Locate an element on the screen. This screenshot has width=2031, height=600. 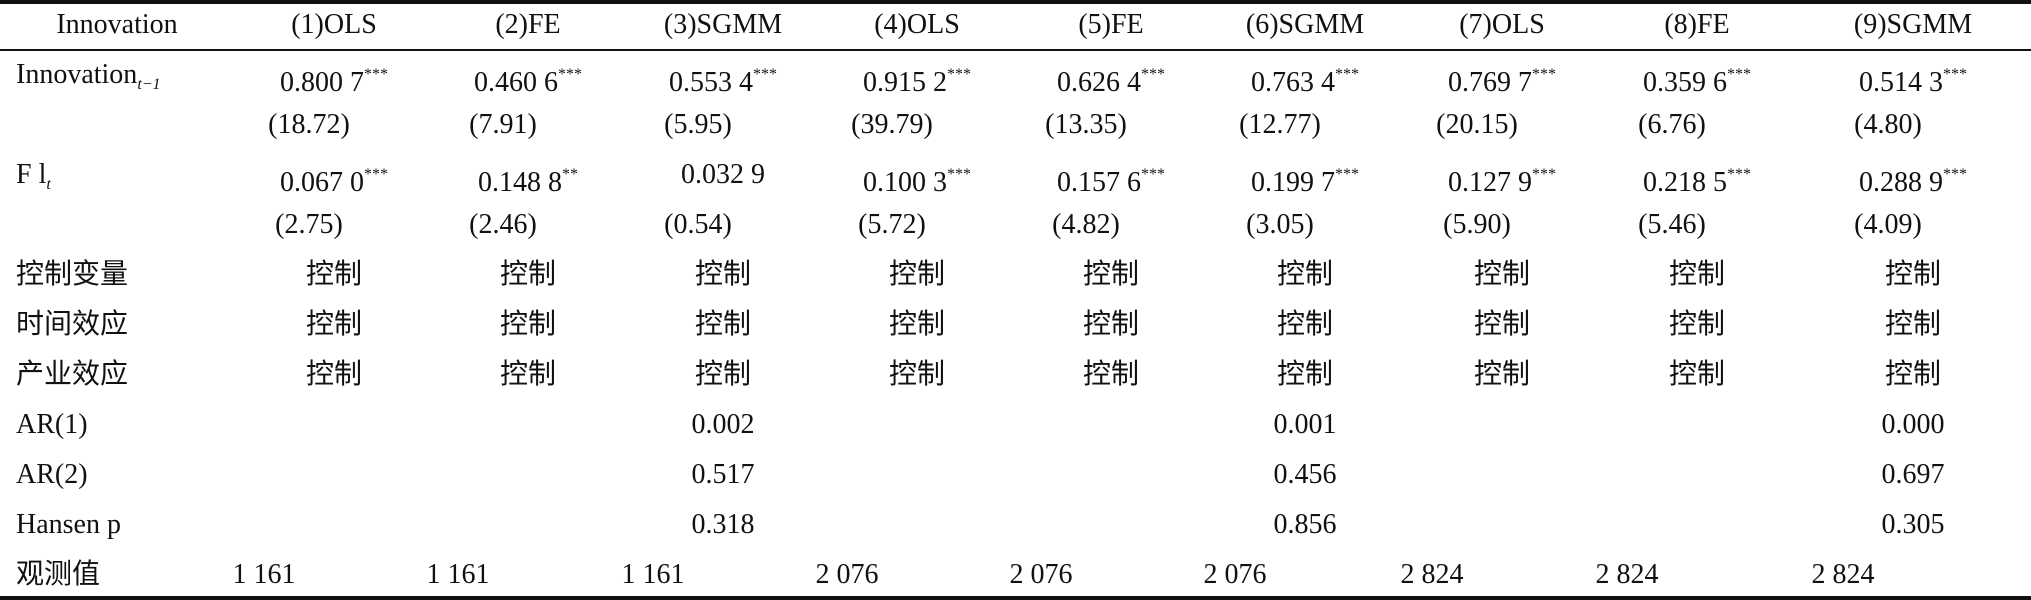
cell-value: (39.79) is located at coordinates (892, 124).